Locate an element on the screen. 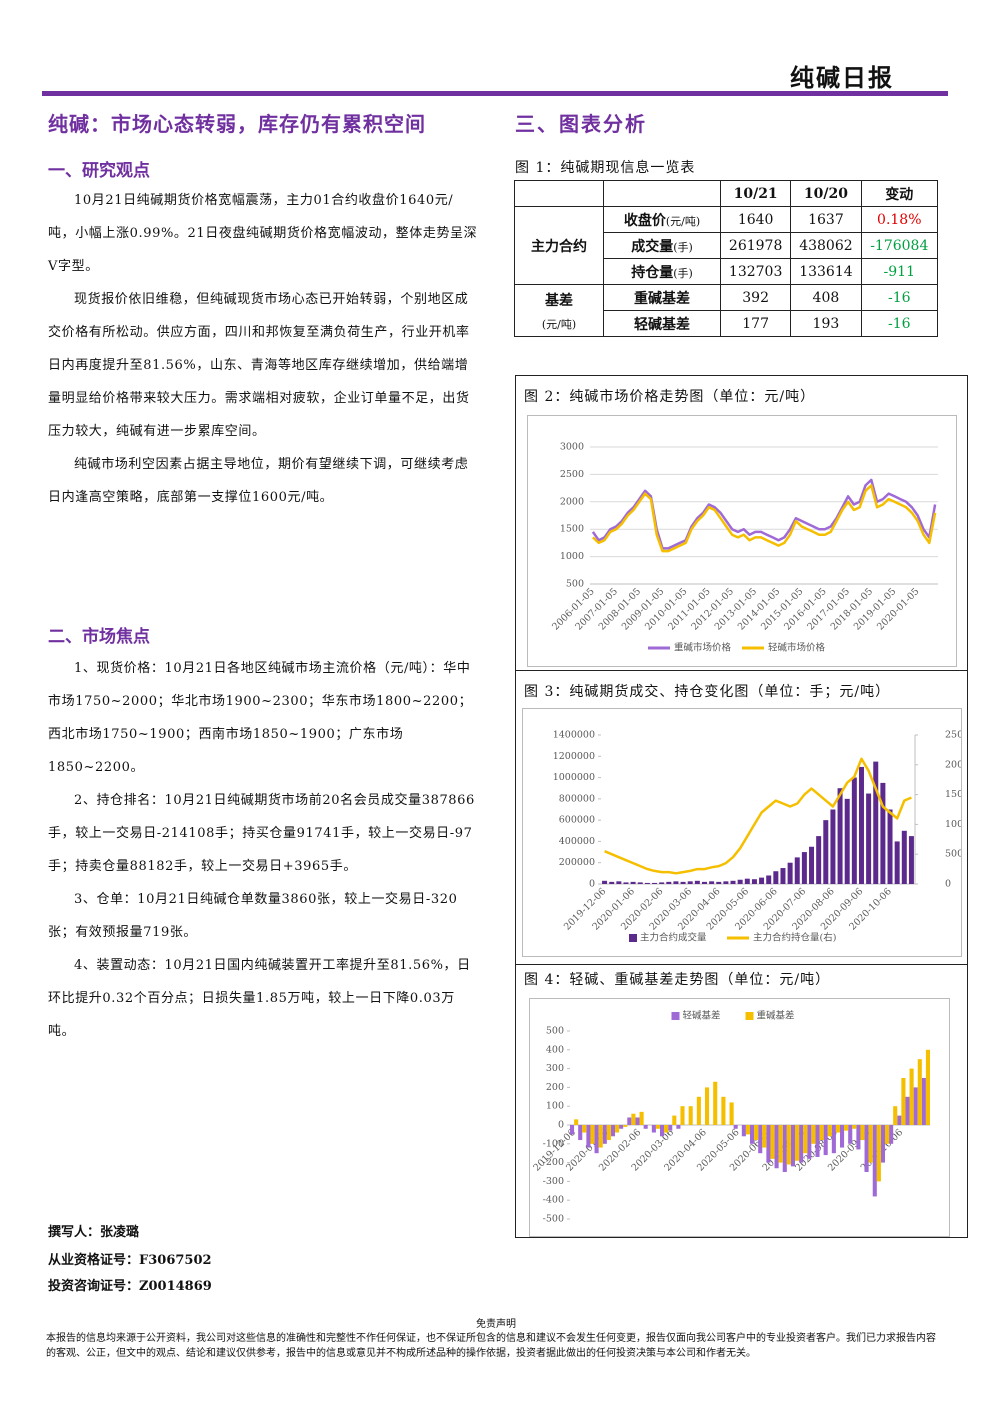 This screenshot has height=1403, width=992. cell: 1640 is located at coordinates (755, 219).